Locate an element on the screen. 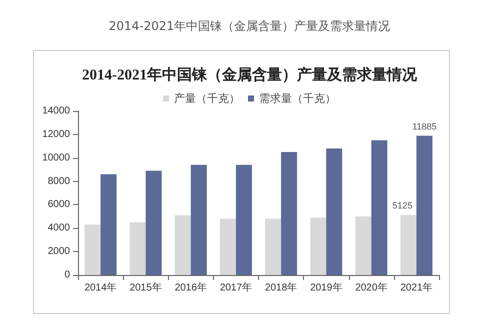 This screenshot has height=328, width=499. y-tick-label: 8000 is located at coordinates (59, 181).